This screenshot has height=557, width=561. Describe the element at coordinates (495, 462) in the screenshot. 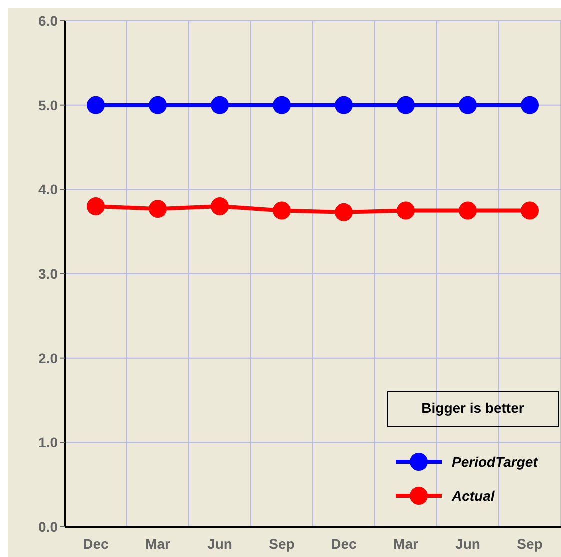

I see `legend-label: PeriodTarget` at that location.